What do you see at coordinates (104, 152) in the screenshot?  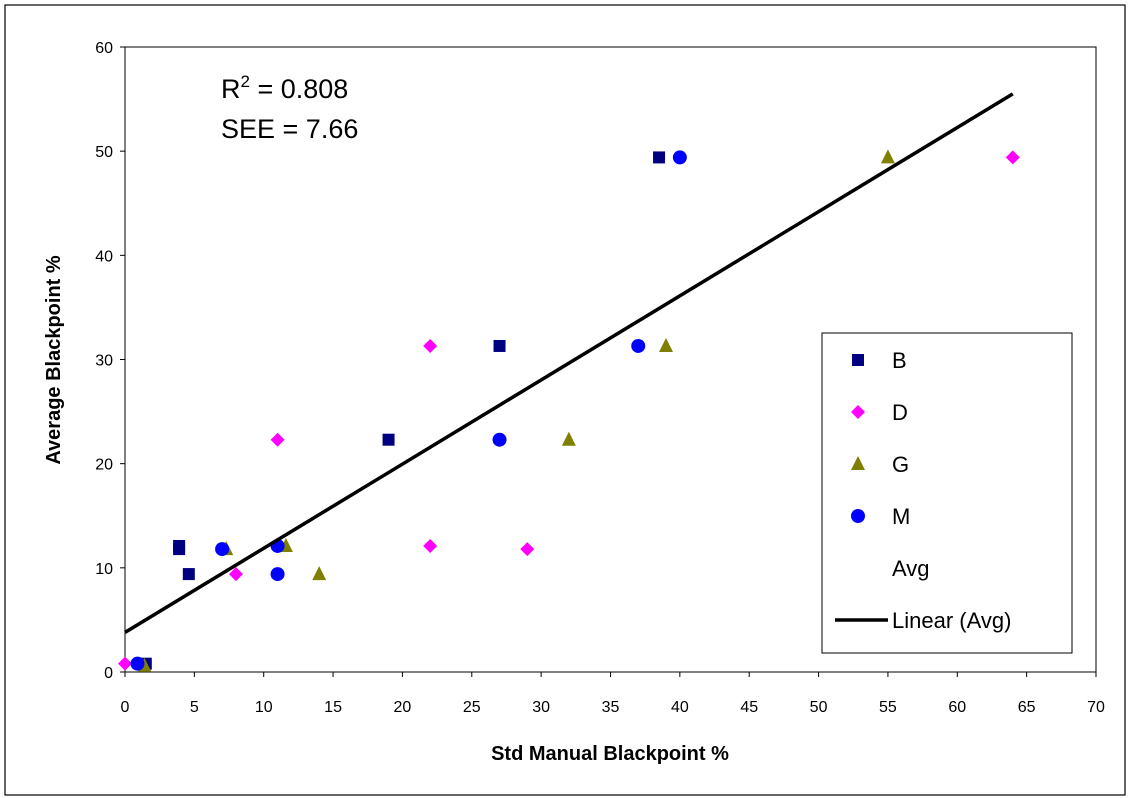 I see `y-tick-label: 50` at bounding box center [104, 152].